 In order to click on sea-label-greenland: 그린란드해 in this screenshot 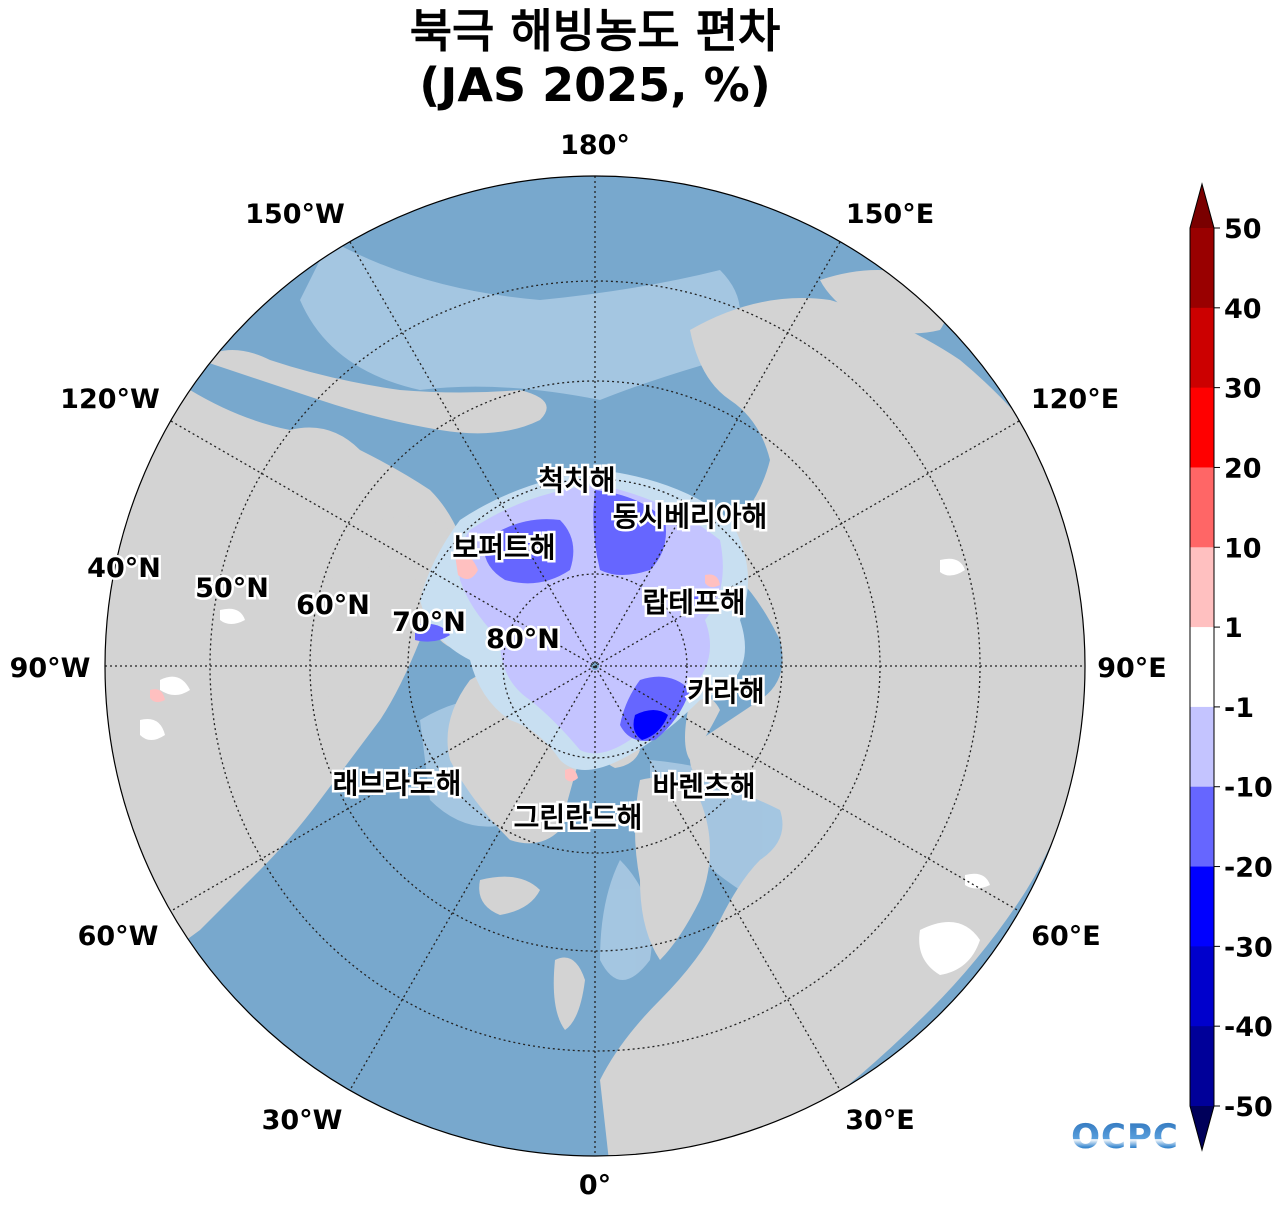, I will do `click(578, 817)`.